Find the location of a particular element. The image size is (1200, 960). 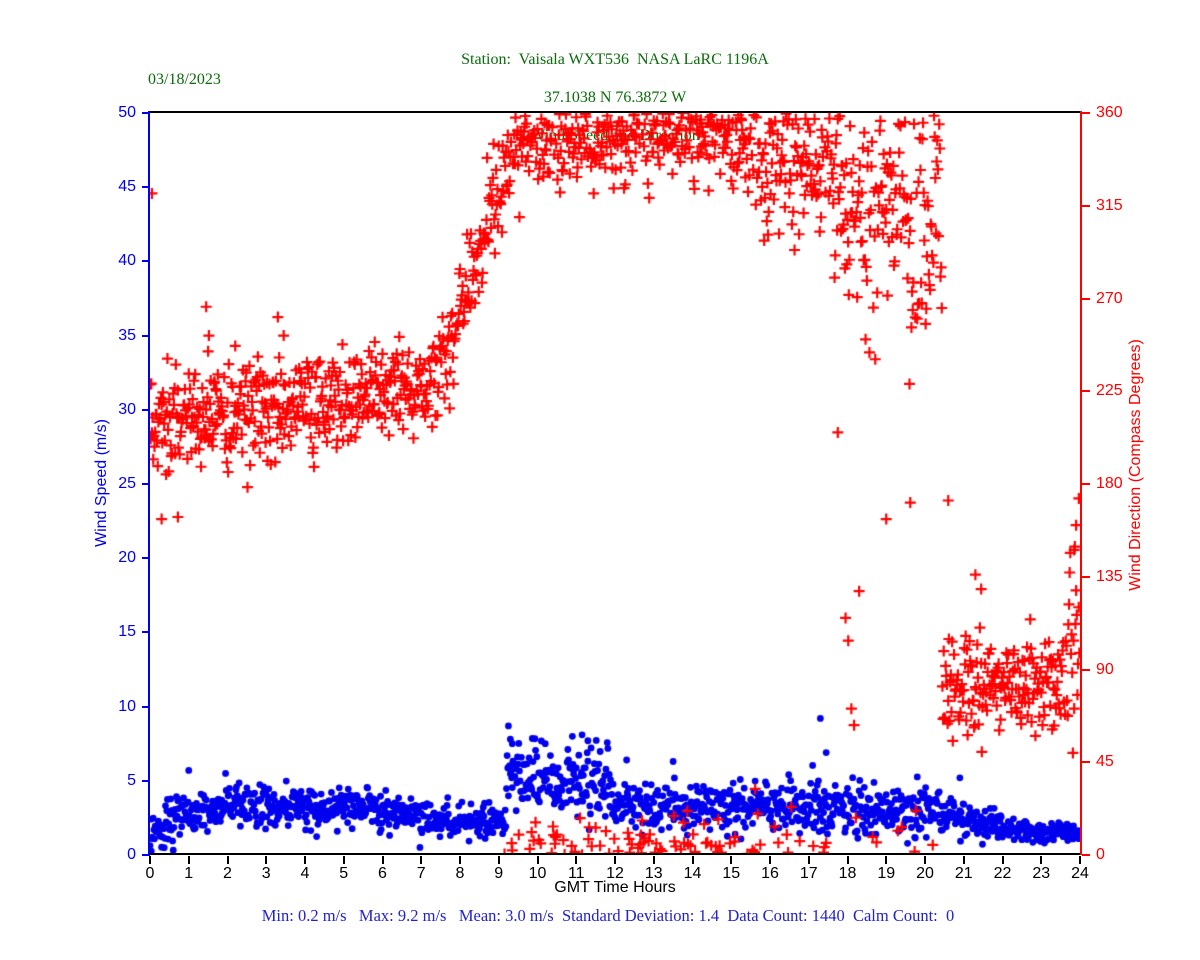

right-y-axis-label: Wind Direction (Compass Degrees) is located at coordinates (1135, 465).